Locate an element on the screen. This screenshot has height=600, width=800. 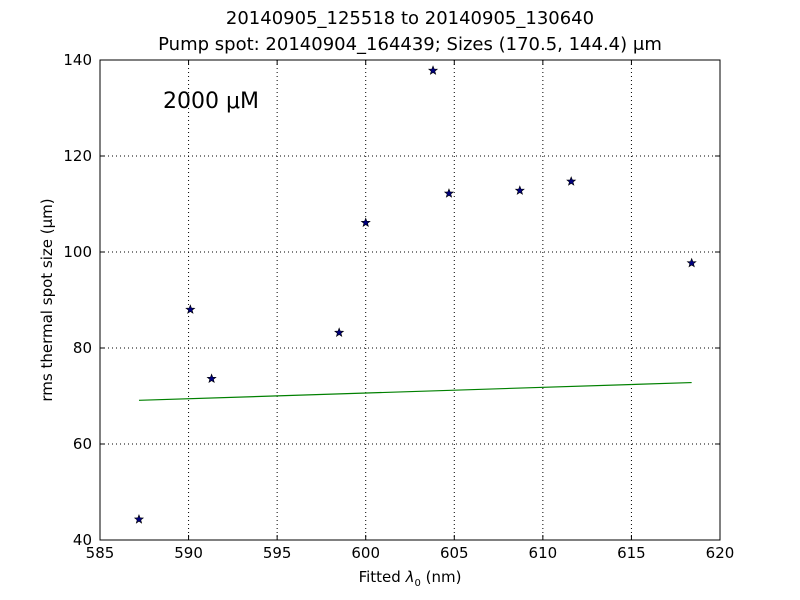
y-tick-label: 80 is located at coordinates (82, 348).